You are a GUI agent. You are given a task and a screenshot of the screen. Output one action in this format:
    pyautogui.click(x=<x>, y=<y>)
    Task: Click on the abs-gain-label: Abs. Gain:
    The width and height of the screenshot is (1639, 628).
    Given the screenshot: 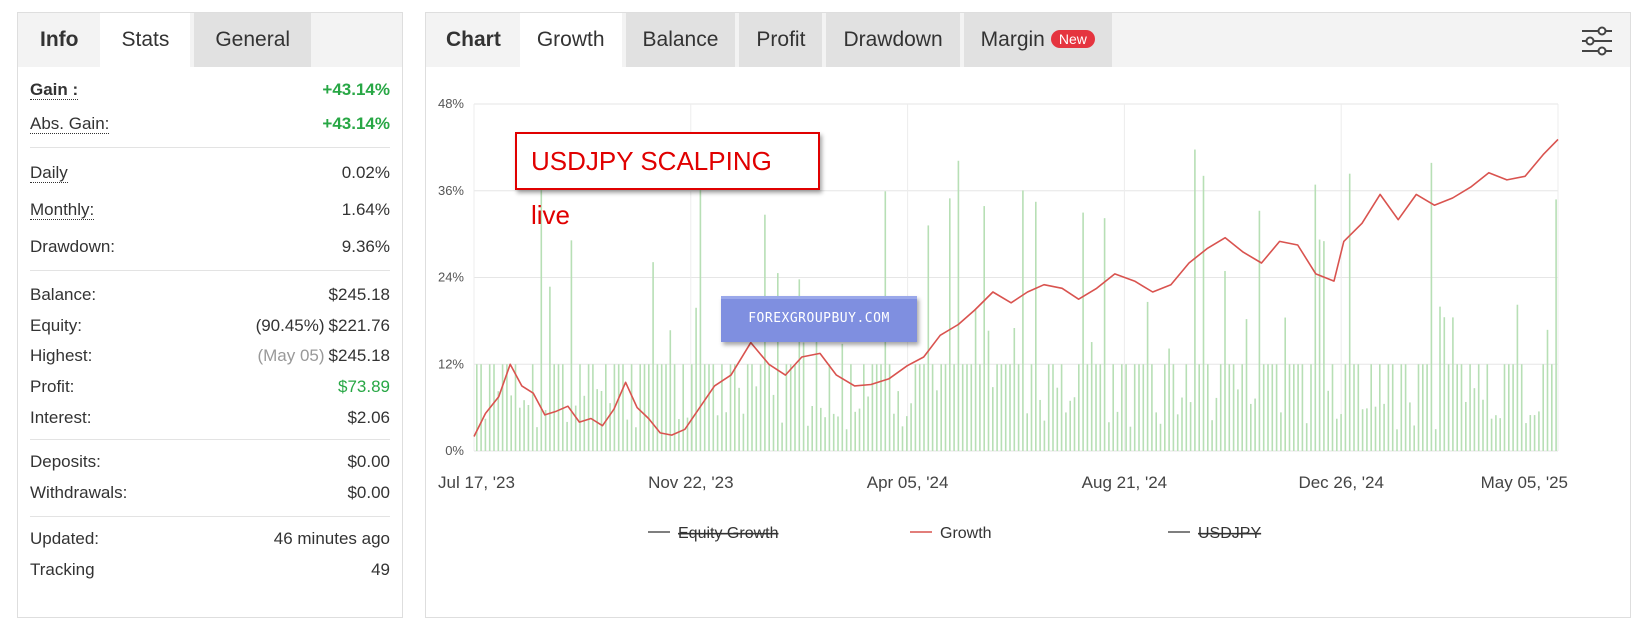 What is the action you would take?
    pyautogui.click(x=70, y=124)
    